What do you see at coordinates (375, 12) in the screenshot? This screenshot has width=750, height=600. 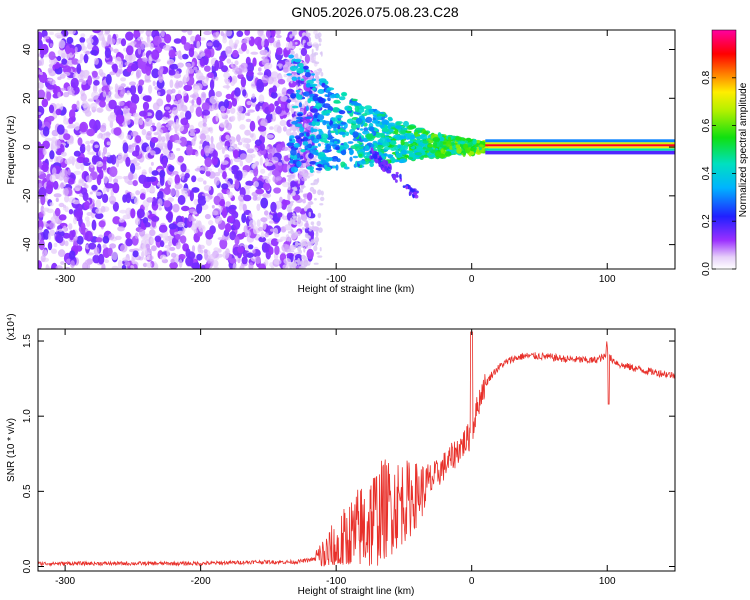 I see `figure-title: GN05.2026.075.08.23.C28` at bounding box center [375, 12].